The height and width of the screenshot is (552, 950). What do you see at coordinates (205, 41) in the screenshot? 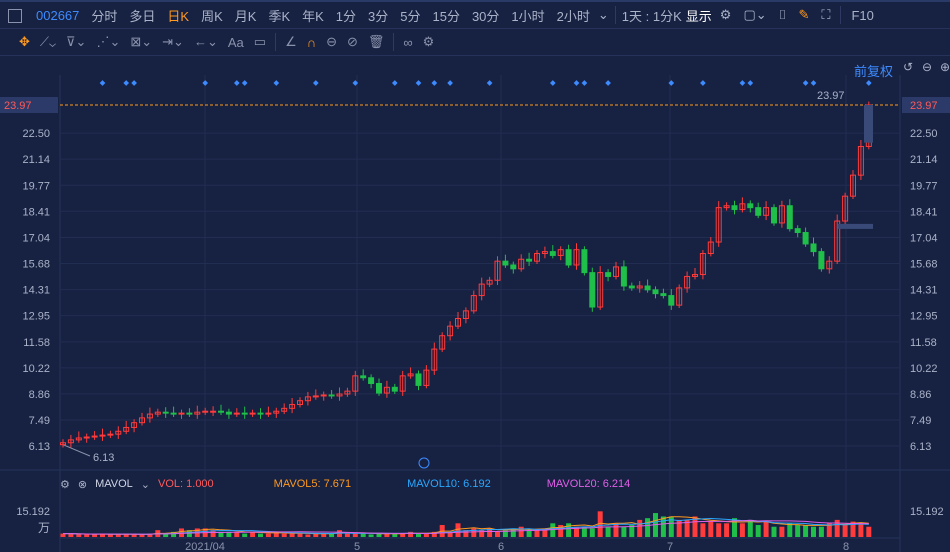
I see `arrow-tool-icon: ←⌄` at bounding box center [205, 41].